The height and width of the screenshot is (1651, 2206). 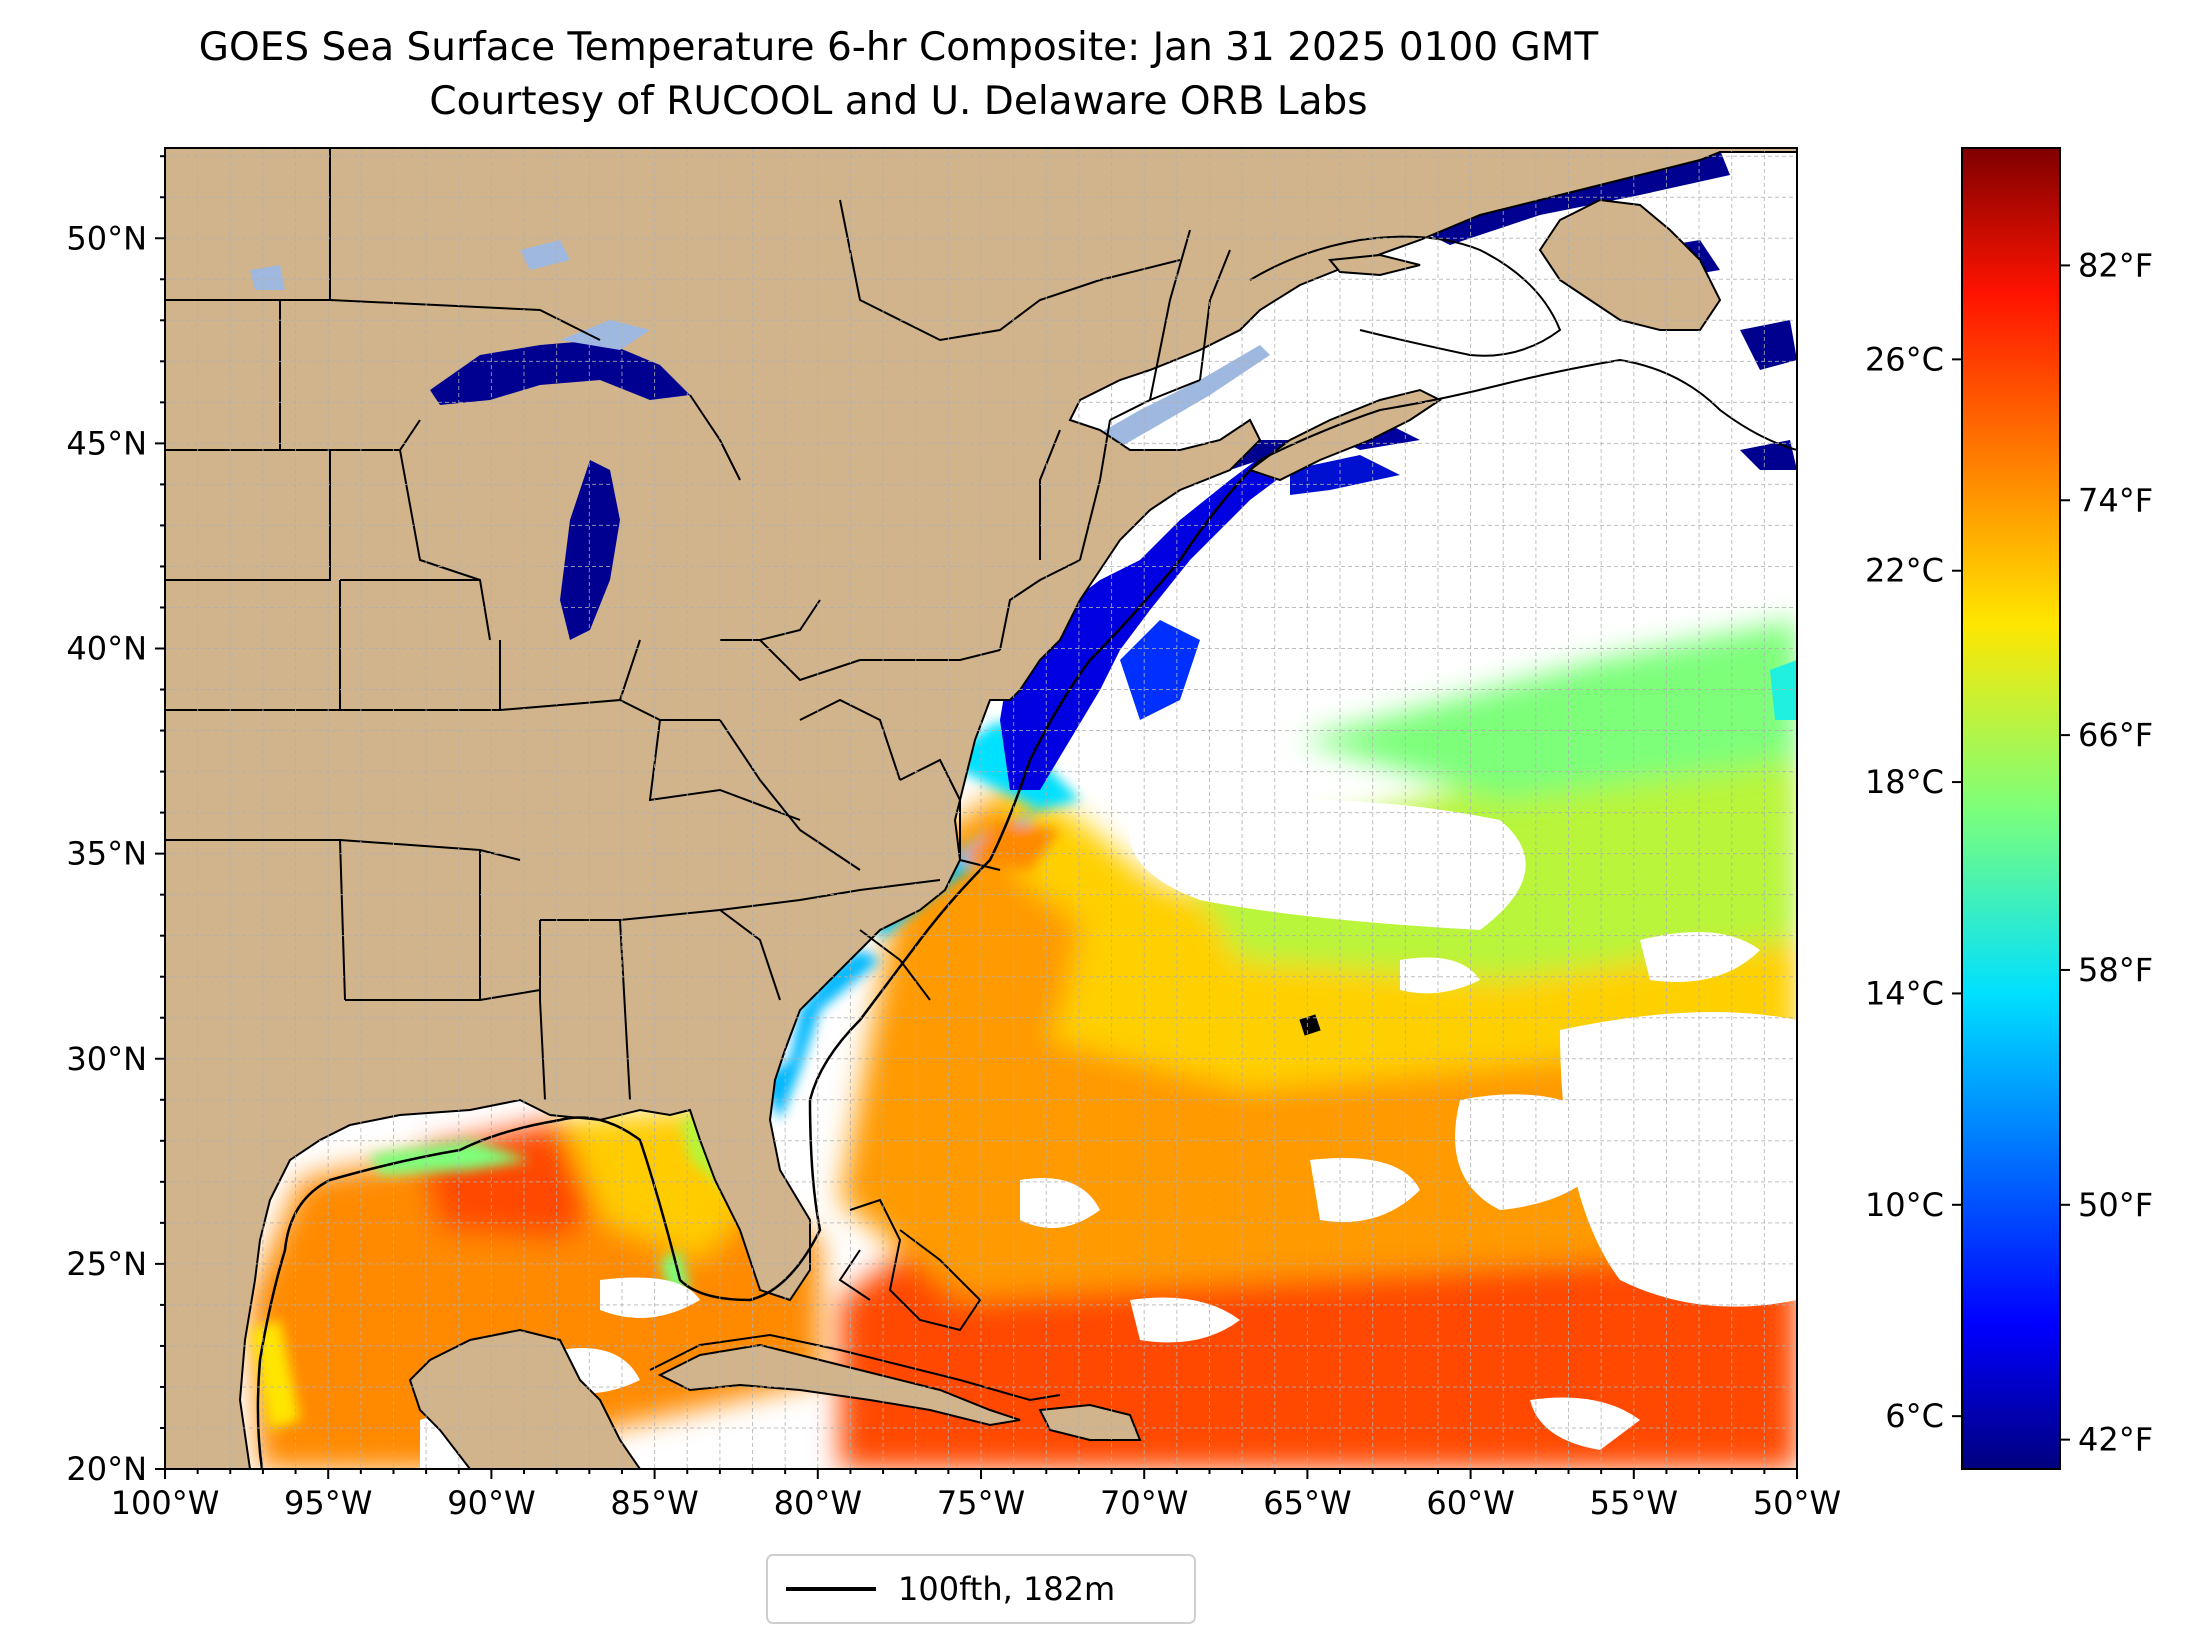 I want to click on celsius-tick-label: 6°C, so click(x=1914, y=1416).